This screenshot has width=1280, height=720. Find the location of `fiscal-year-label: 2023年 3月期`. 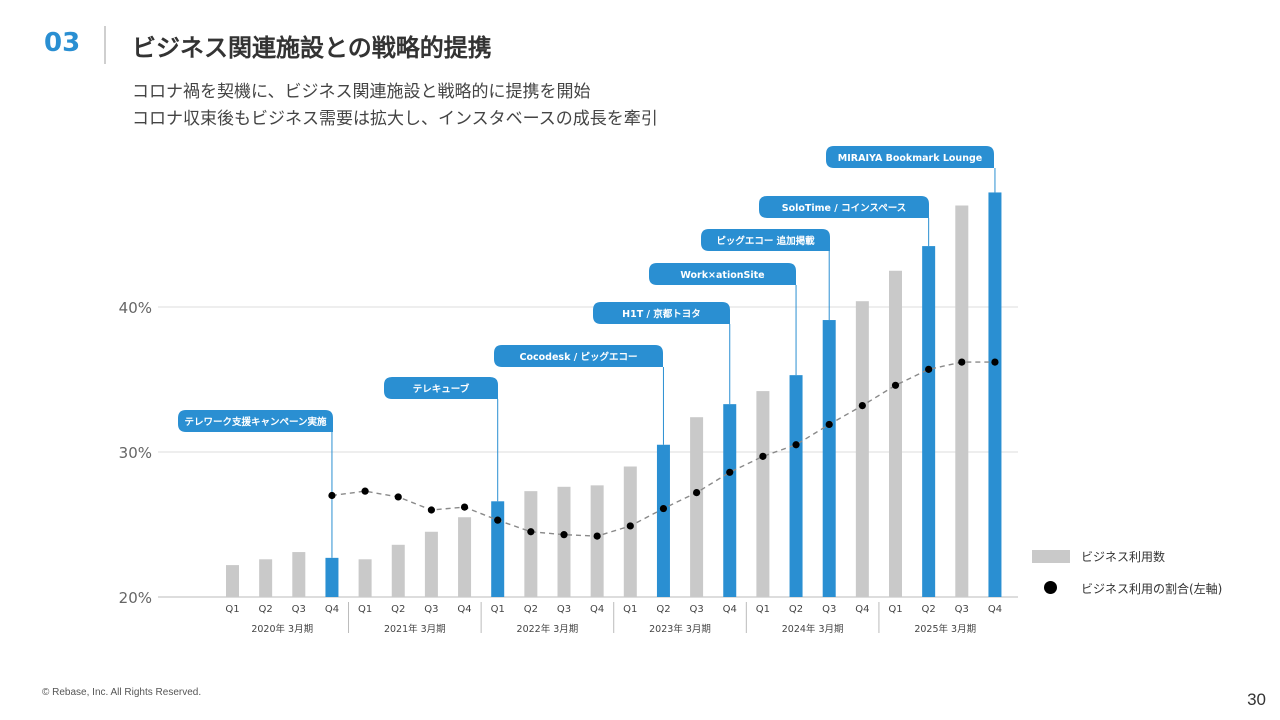

fiscal-year-label: 2023年 3月期 is located at coordinates (680, 629).